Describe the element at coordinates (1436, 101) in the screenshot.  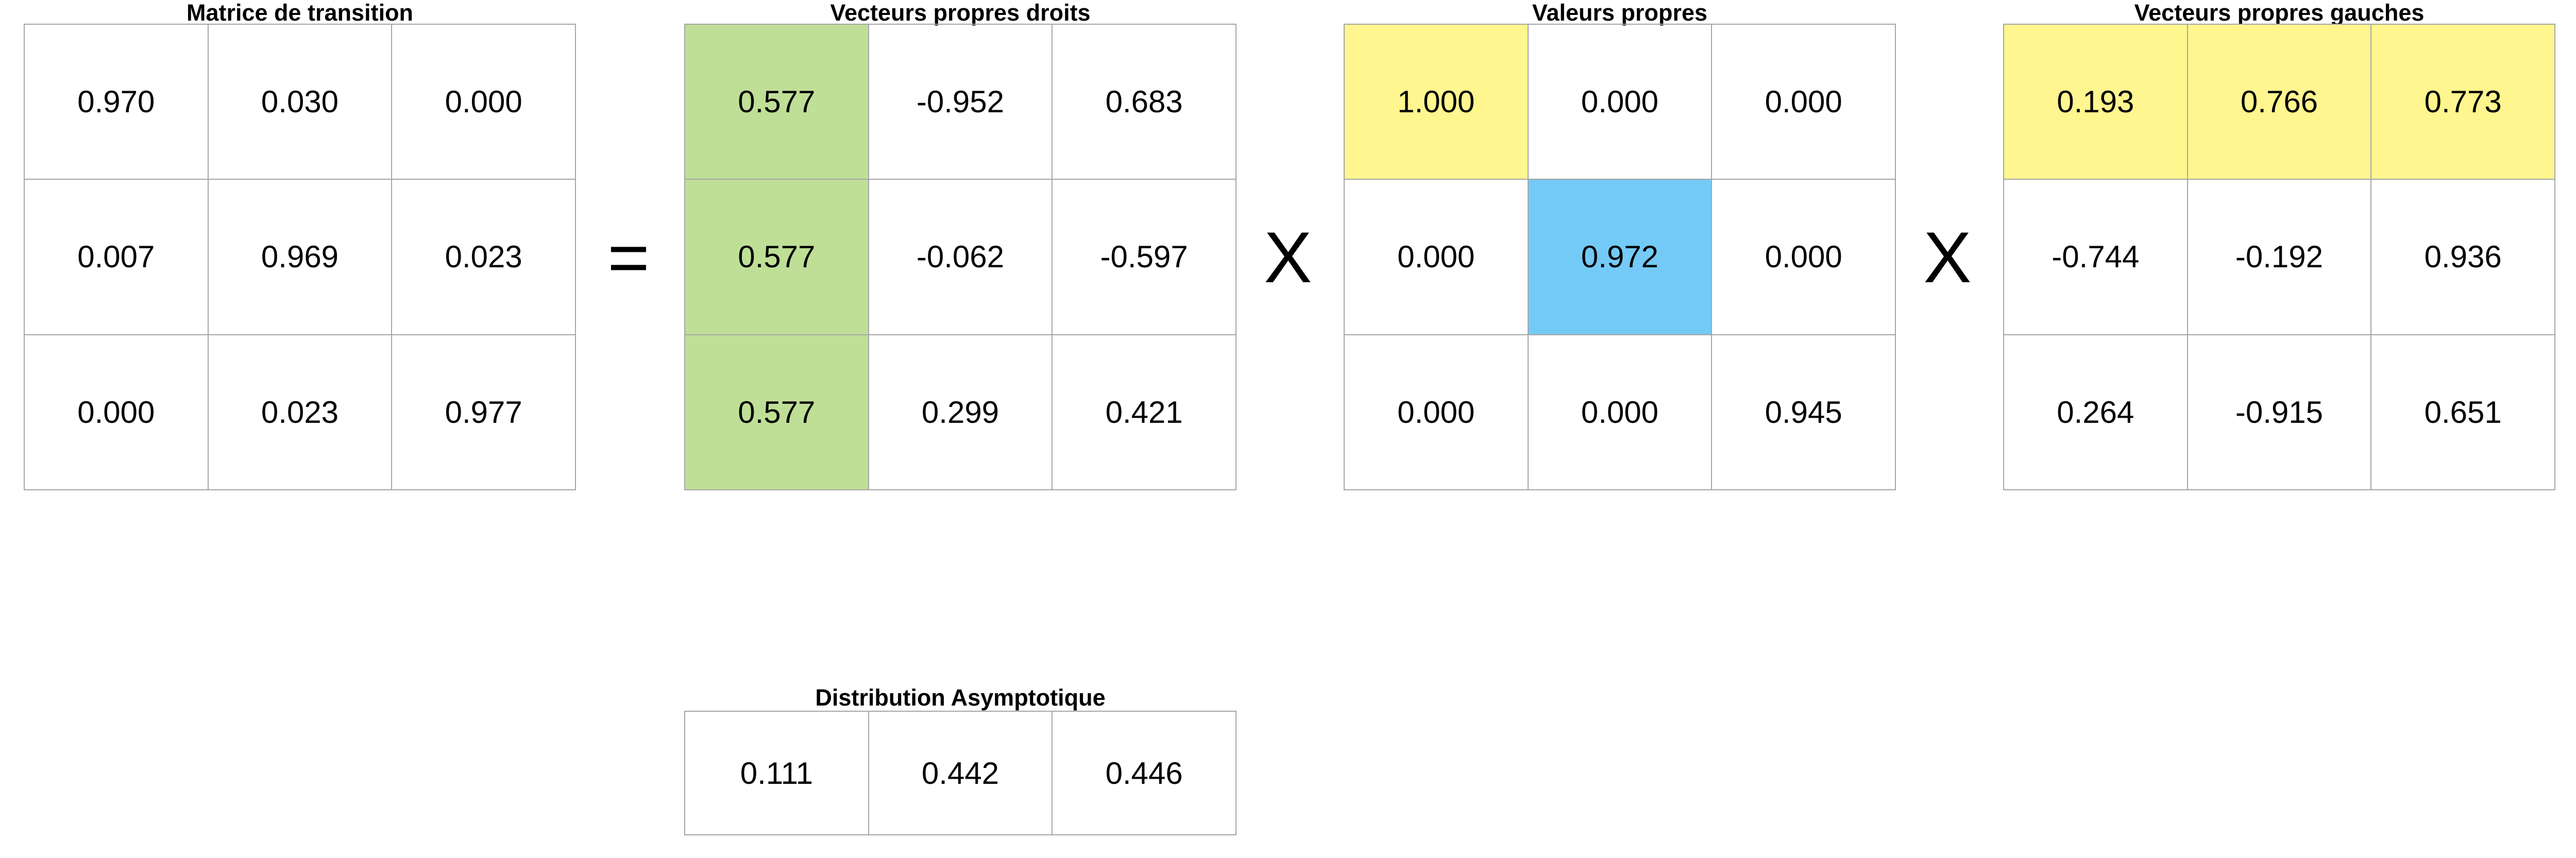
I see `eigval-cell-0-0: 1.000` at that location.